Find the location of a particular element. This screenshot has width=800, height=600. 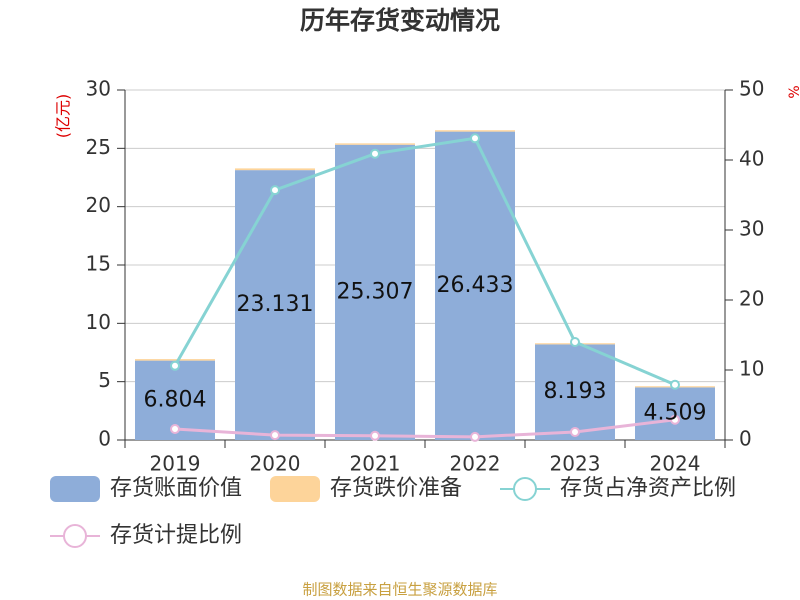

legend-label: 存货跌价准备 is located at coordinates (396, 488).